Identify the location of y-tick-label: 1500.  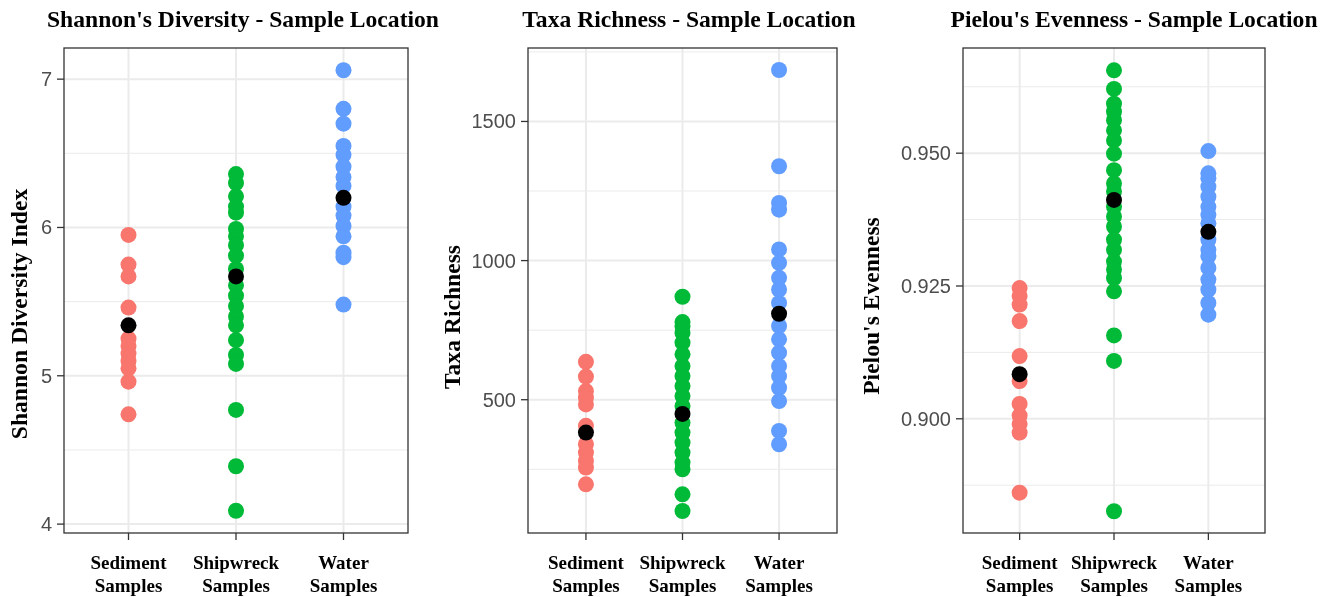
(493, 121).